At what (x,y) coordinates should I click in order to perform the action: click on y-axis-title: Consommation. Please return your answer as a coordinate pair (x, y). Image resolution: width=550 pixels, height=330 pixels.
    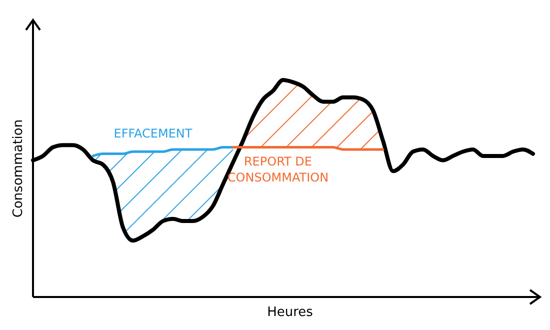
    Looking at the image, I should click on (18, 168).